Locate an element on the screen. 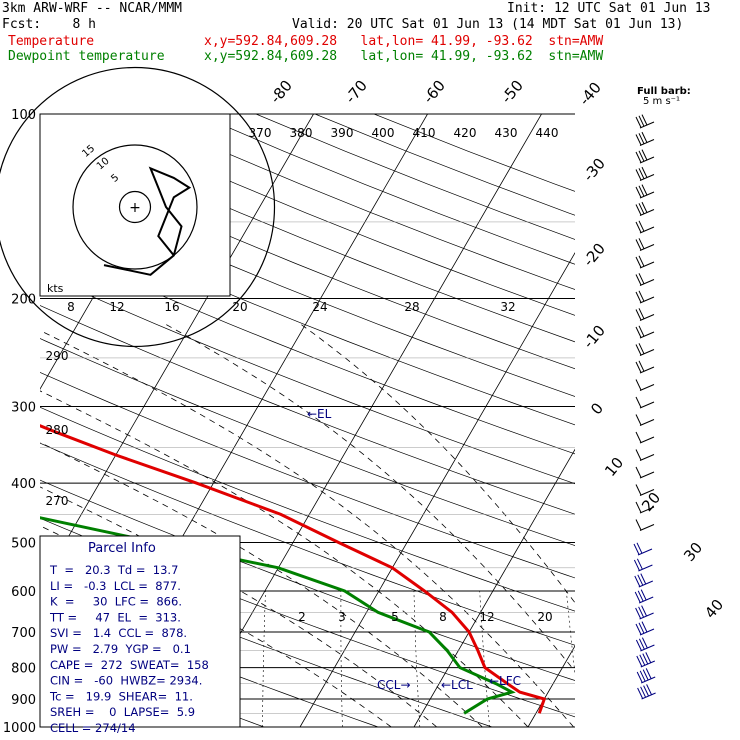 This screenshot has height=740, width=740. theta-label: 290 is located at coordinates (57, 356).